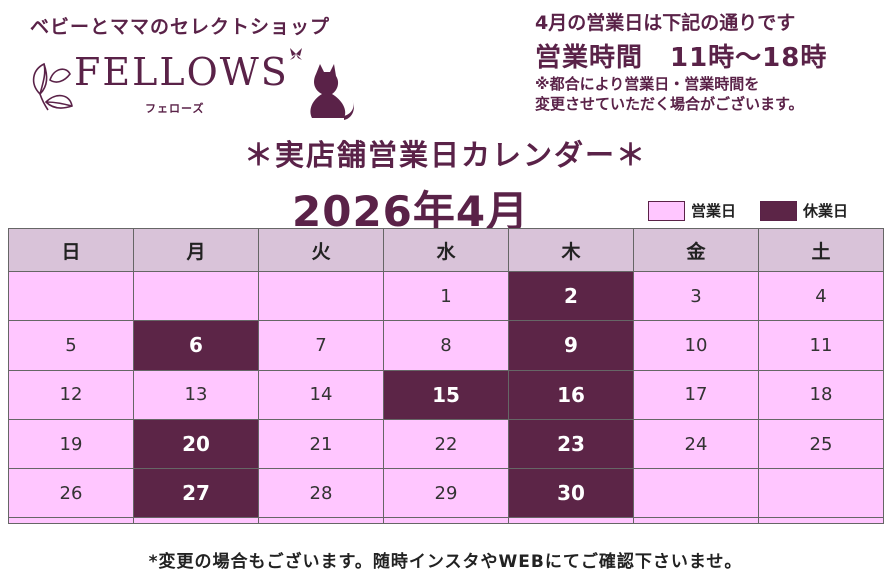  Describe the element at coordinates (445, 562) in the screenshot. I see `footer-note: *変更の場合もございます。随時インスタやWEBにてご確認下さいませ。` at that location.